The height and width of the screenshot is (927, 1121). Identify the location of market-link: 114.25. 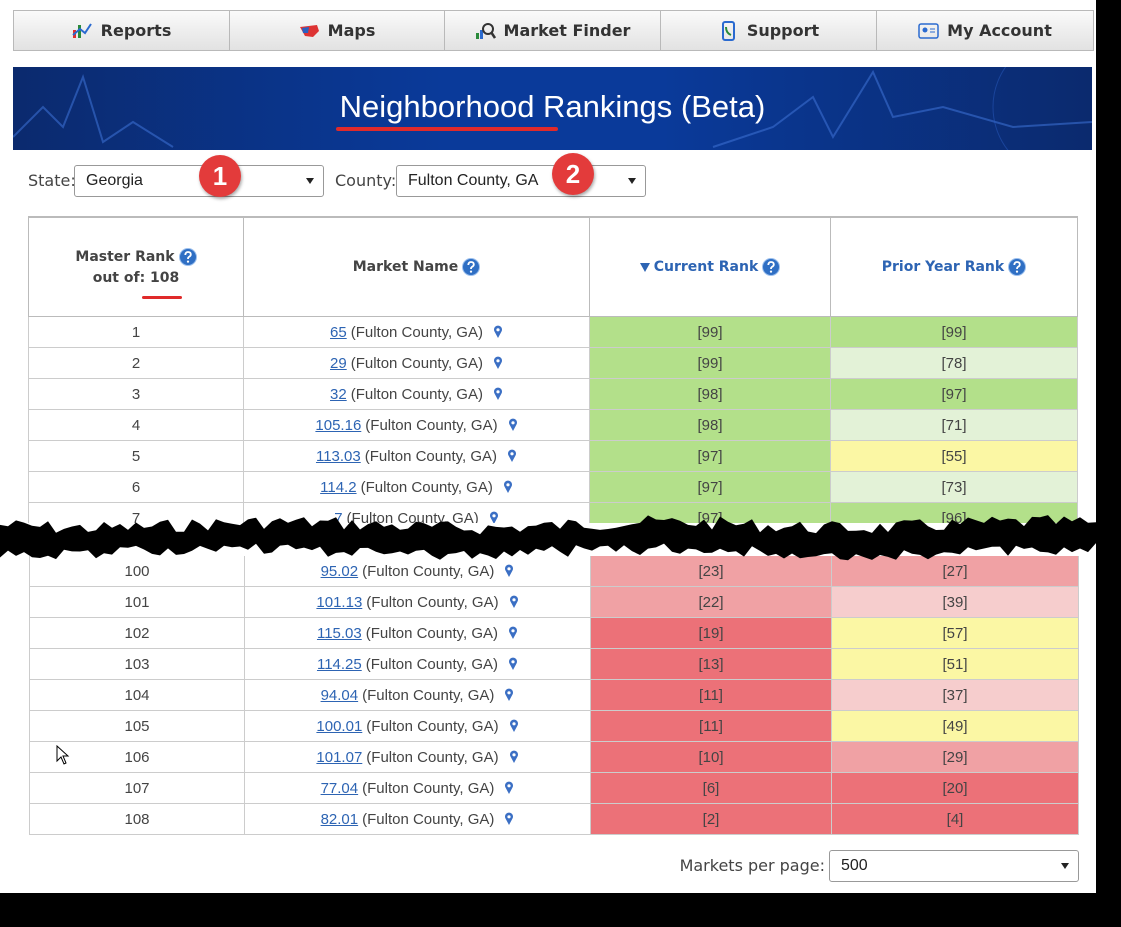
(339, 664).